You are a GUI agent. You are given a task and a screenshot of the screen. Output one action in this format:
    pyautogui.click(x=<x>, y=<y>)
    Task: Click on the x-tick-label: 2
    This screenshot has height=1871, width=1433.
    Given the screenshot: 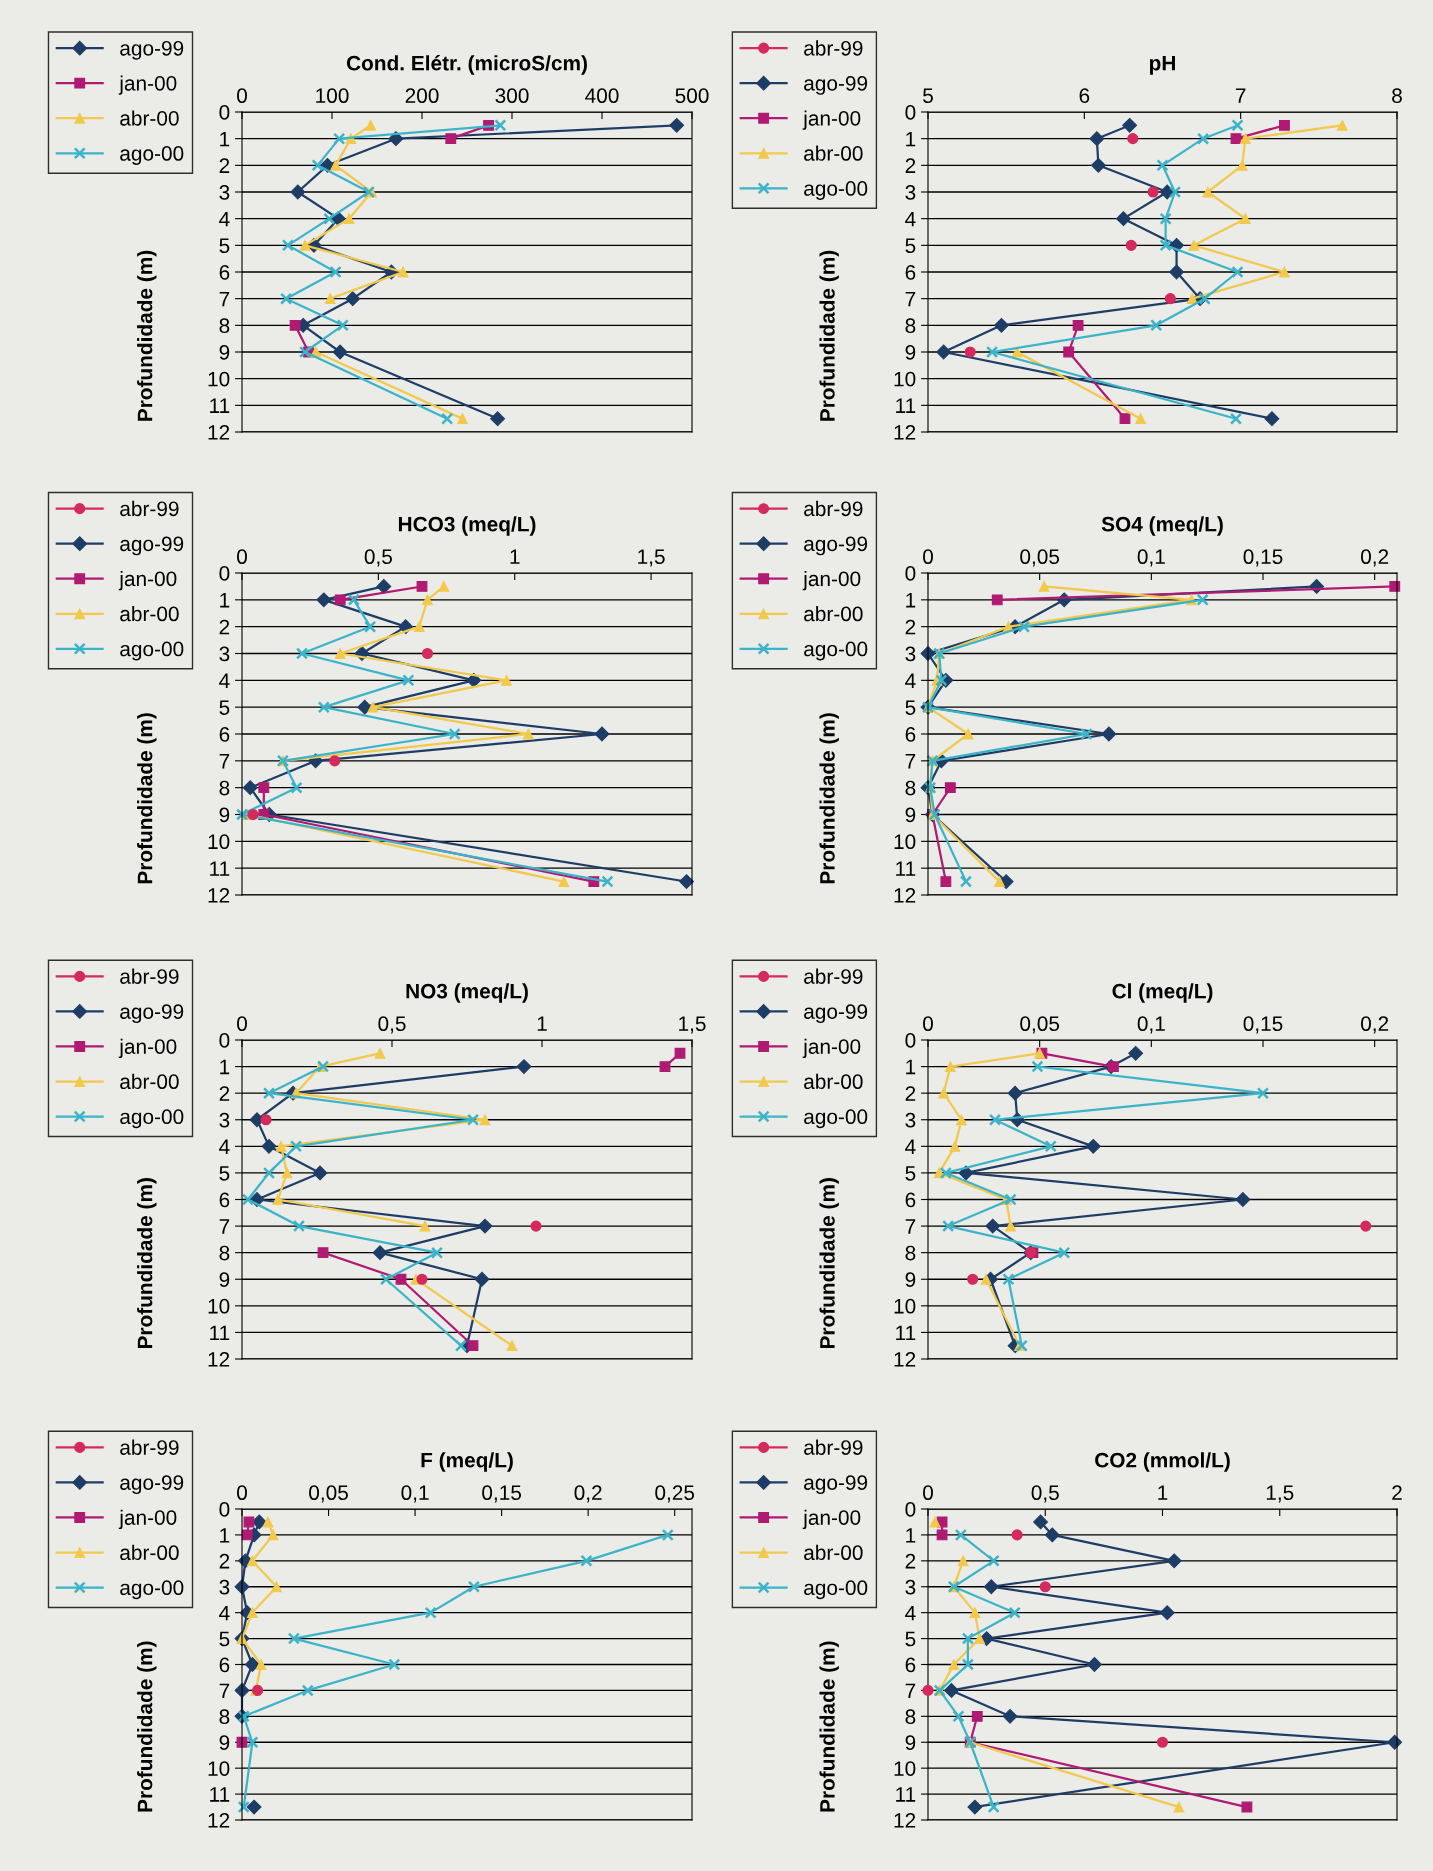 What is the action you would take?
    pyautogui.click(x=1397, y=1492)
    